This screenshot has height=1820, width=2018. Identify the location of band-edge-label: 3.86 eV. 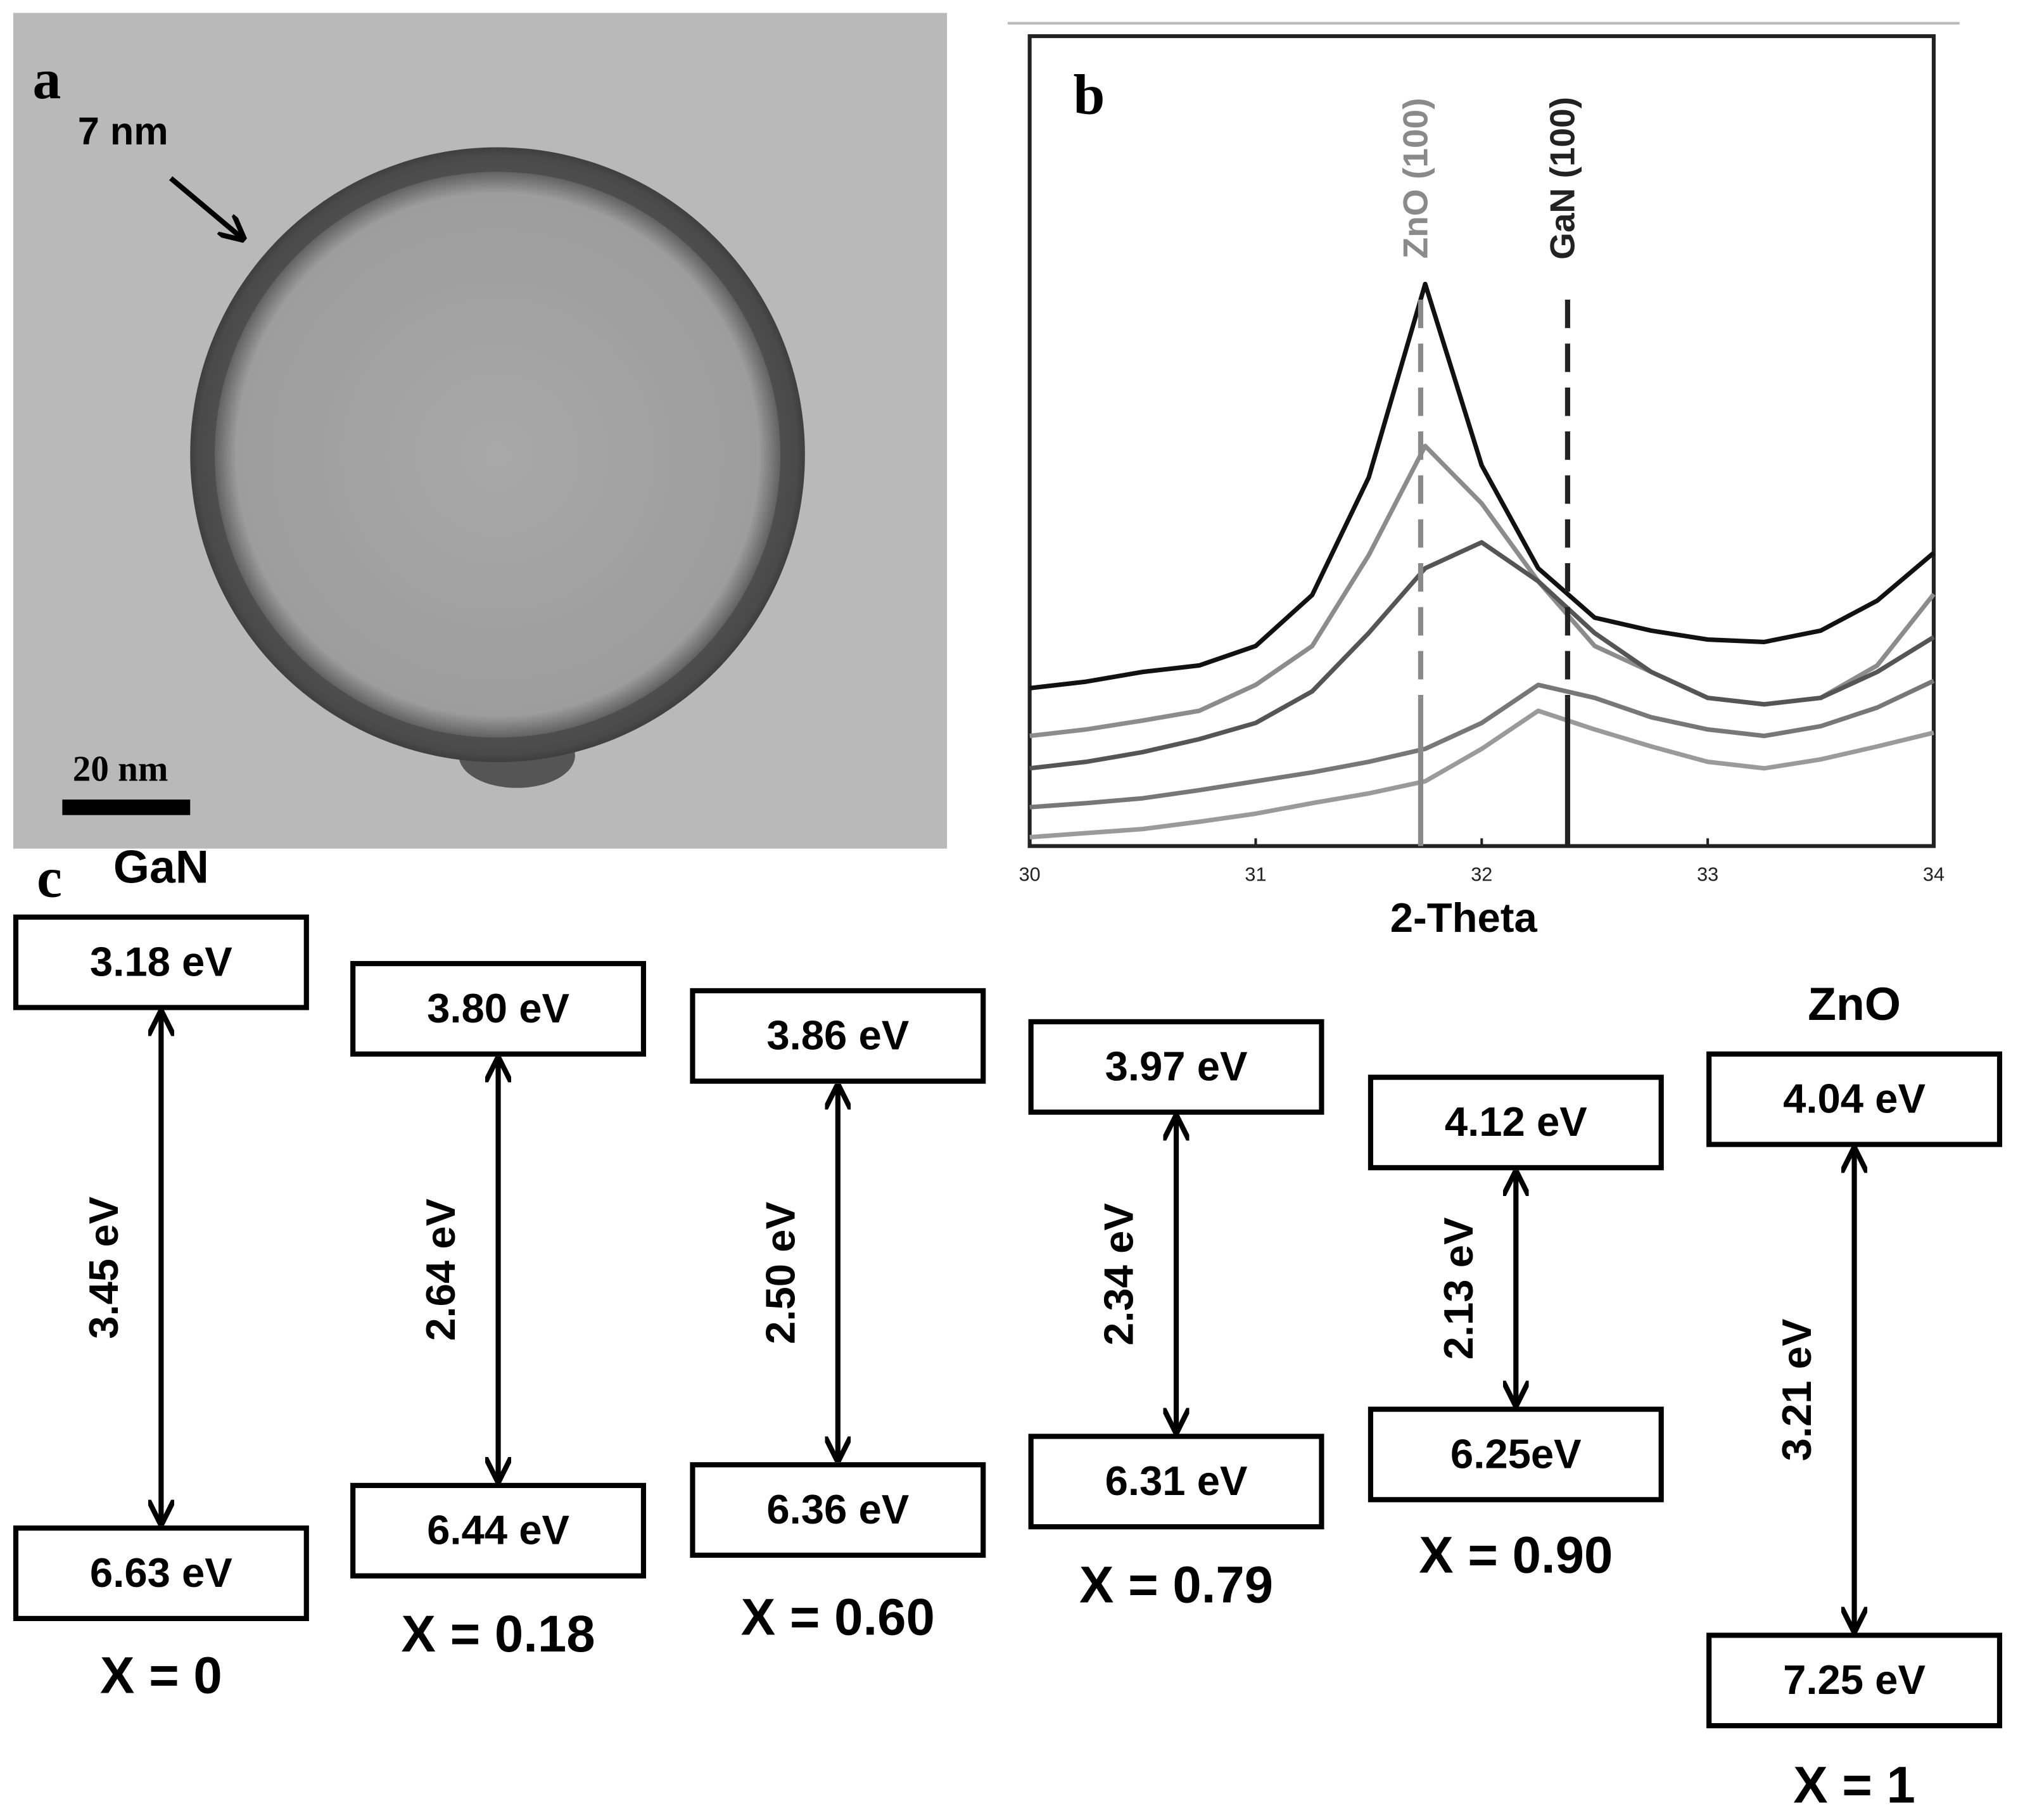
(837, 1035).